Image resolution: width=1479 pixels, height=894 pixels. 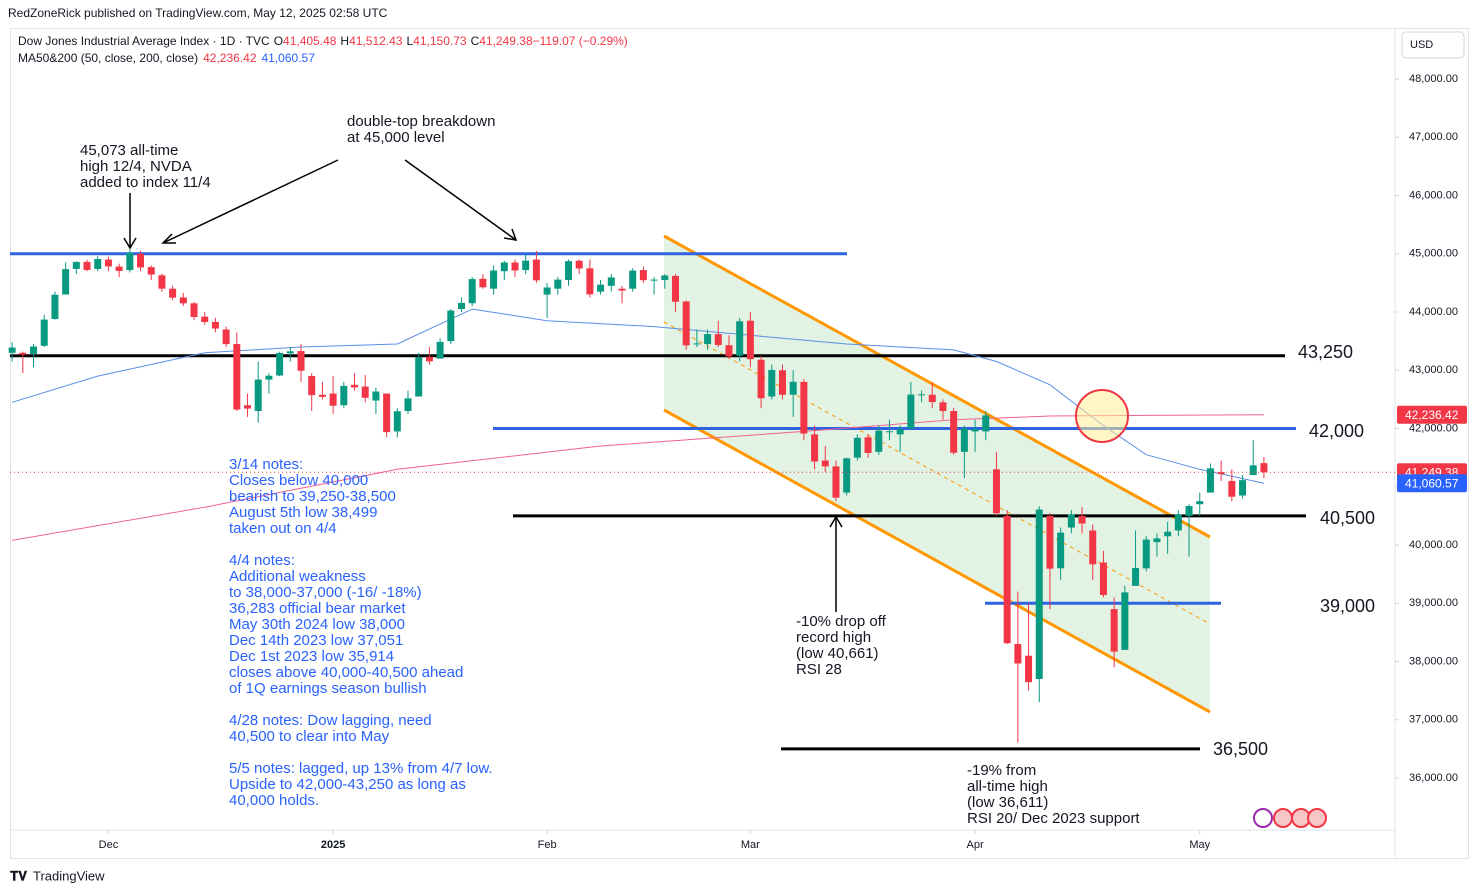 I want to click on y-tick-label: 37,000.00, so click(x=1433, y=720).